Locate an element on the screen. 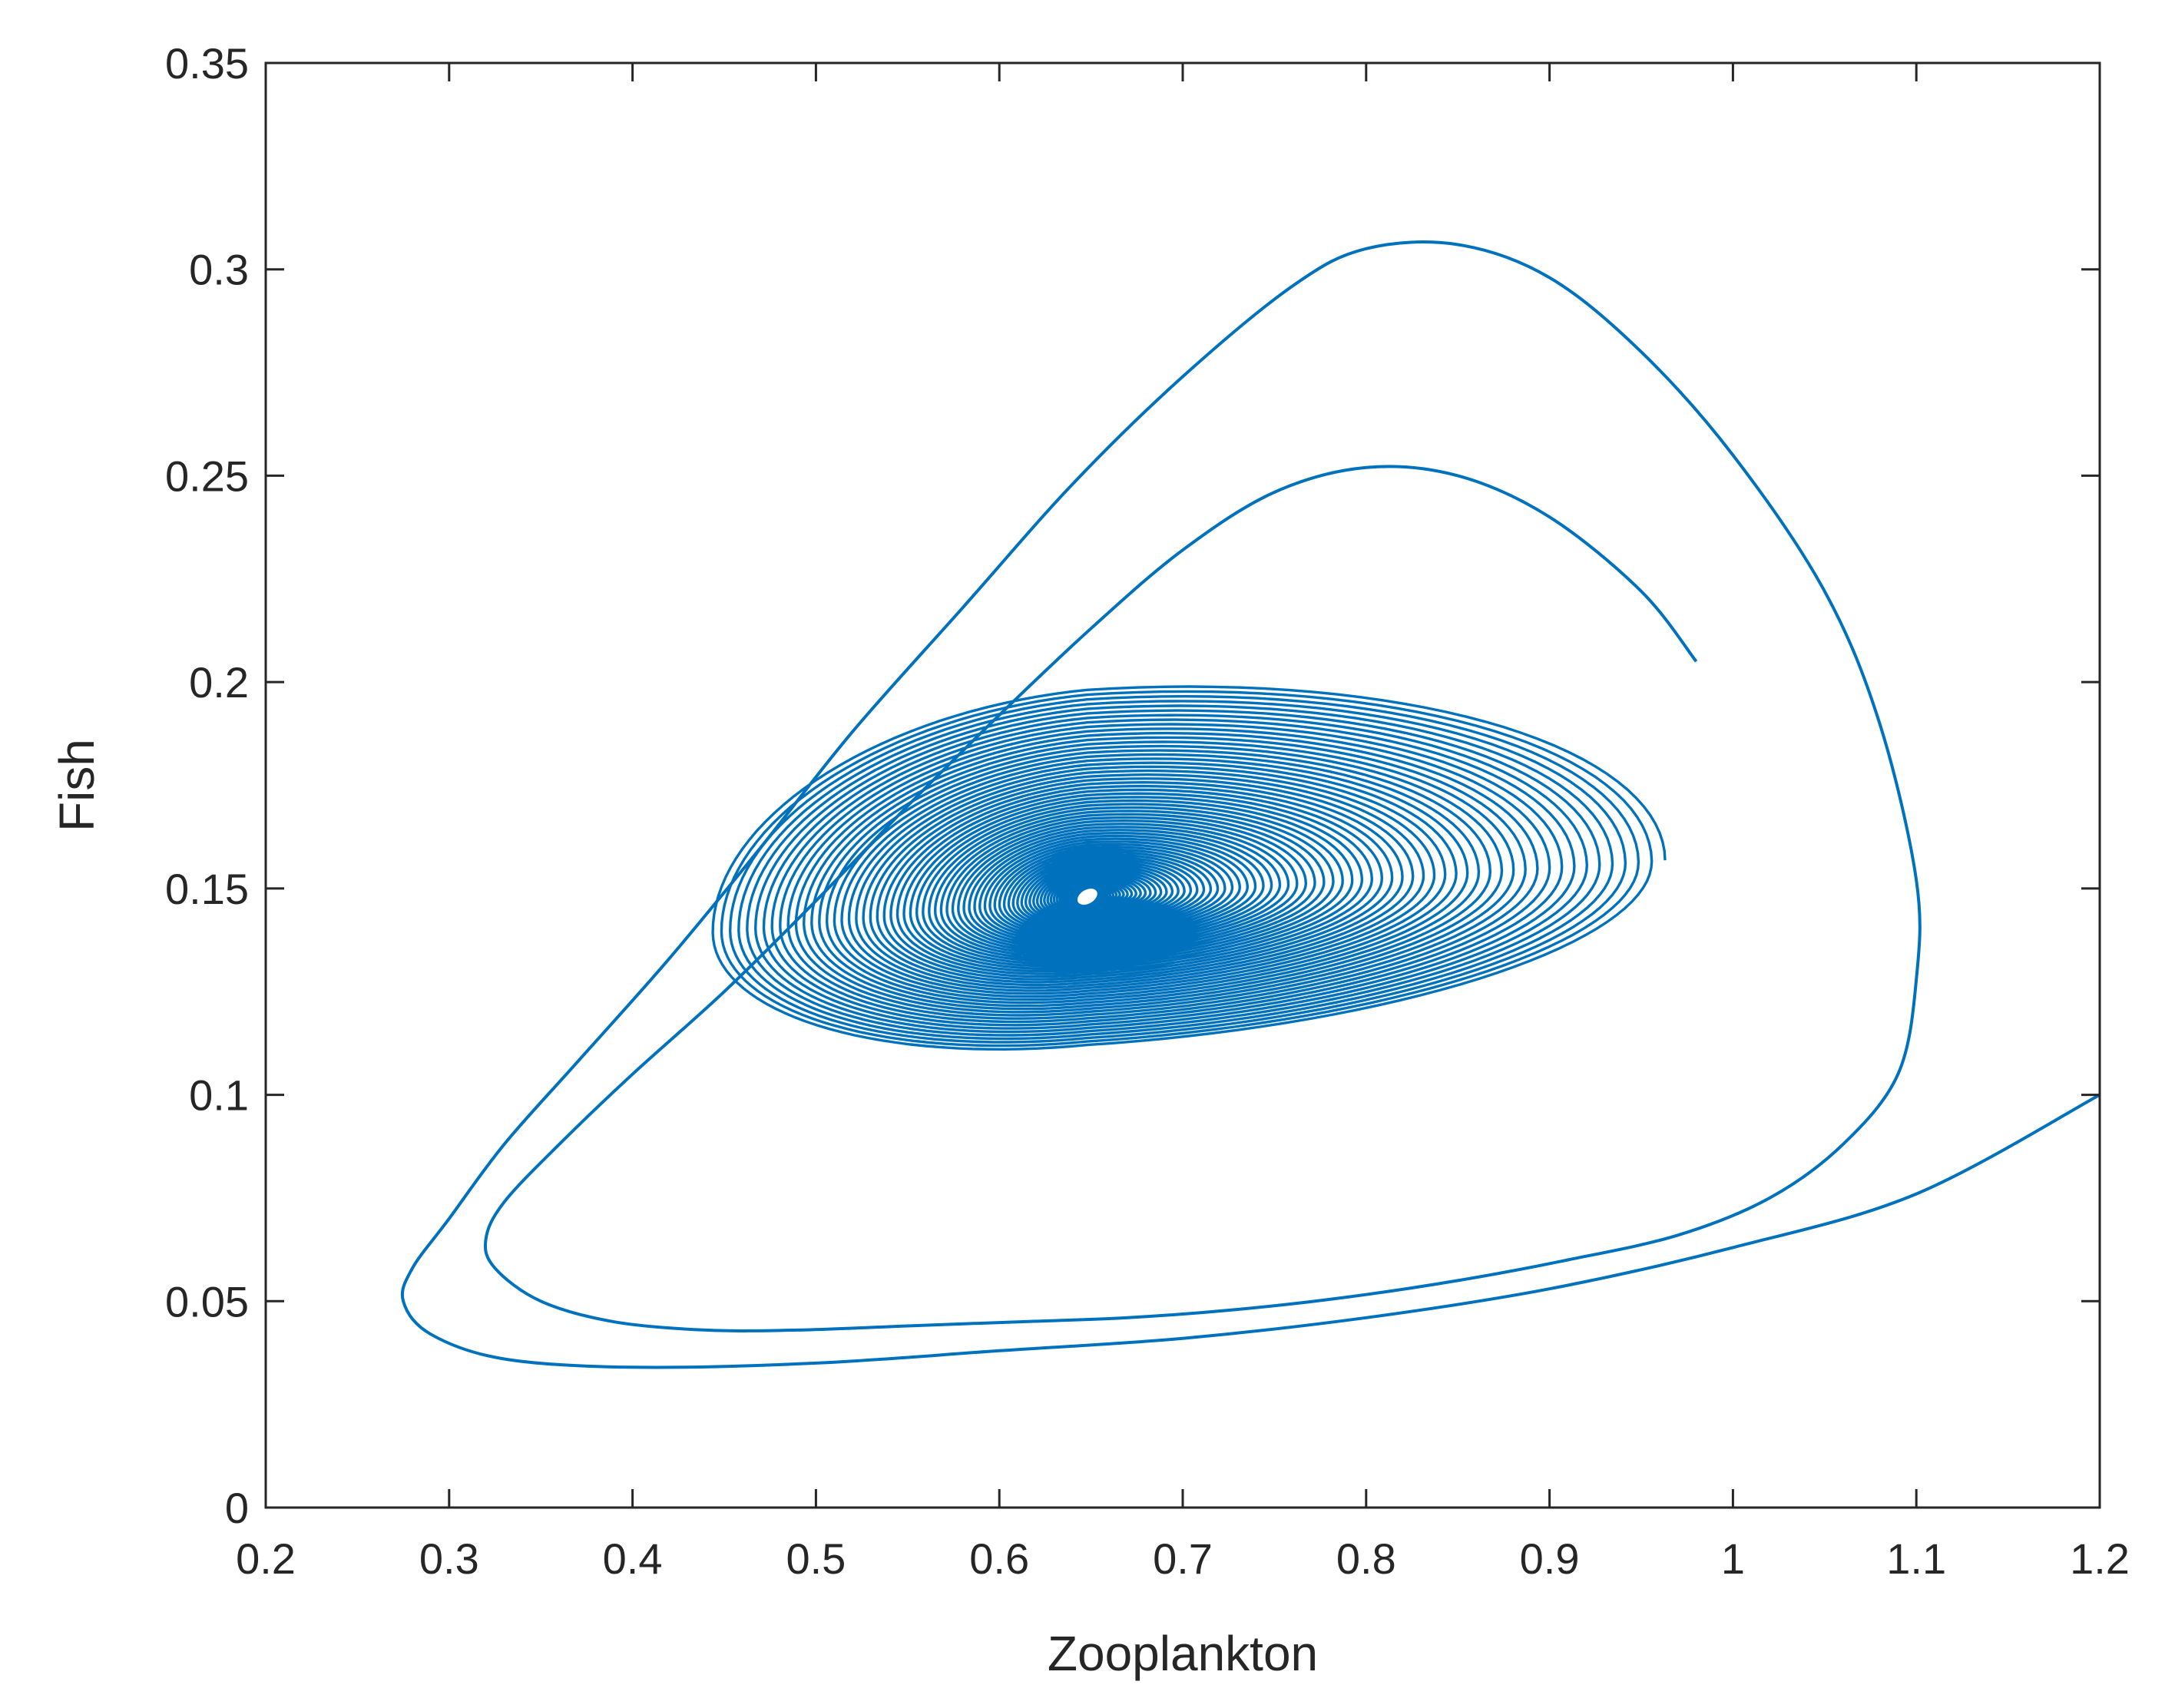 The image size is (2175, 1708). x-tick-label: 0.8 is located at coordinates (1366, 1558).